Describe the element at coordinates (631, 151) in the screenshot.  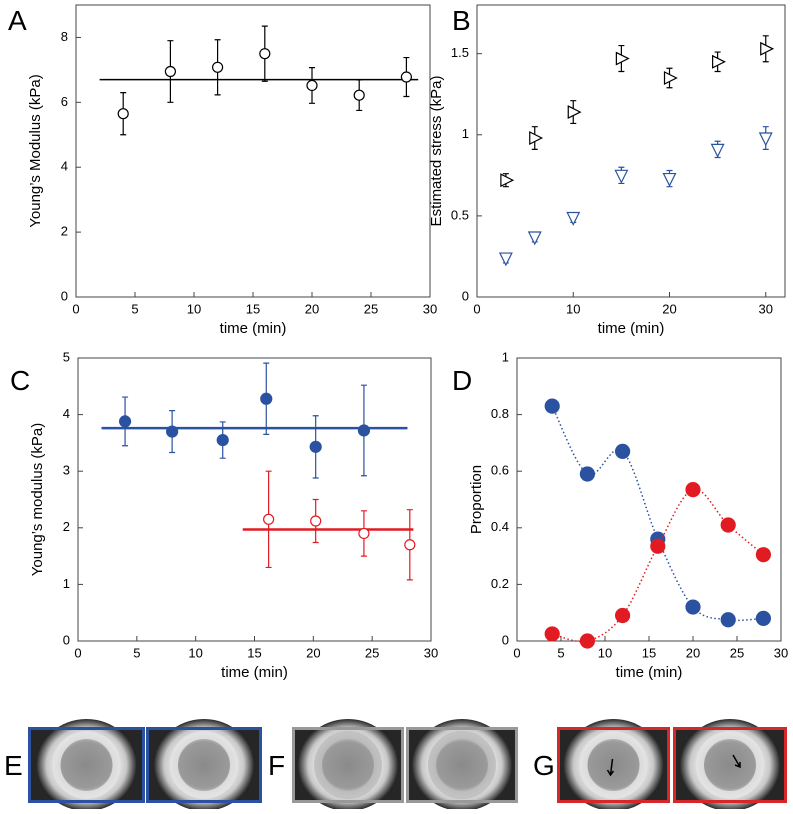
I see `plot-frame` at that location.